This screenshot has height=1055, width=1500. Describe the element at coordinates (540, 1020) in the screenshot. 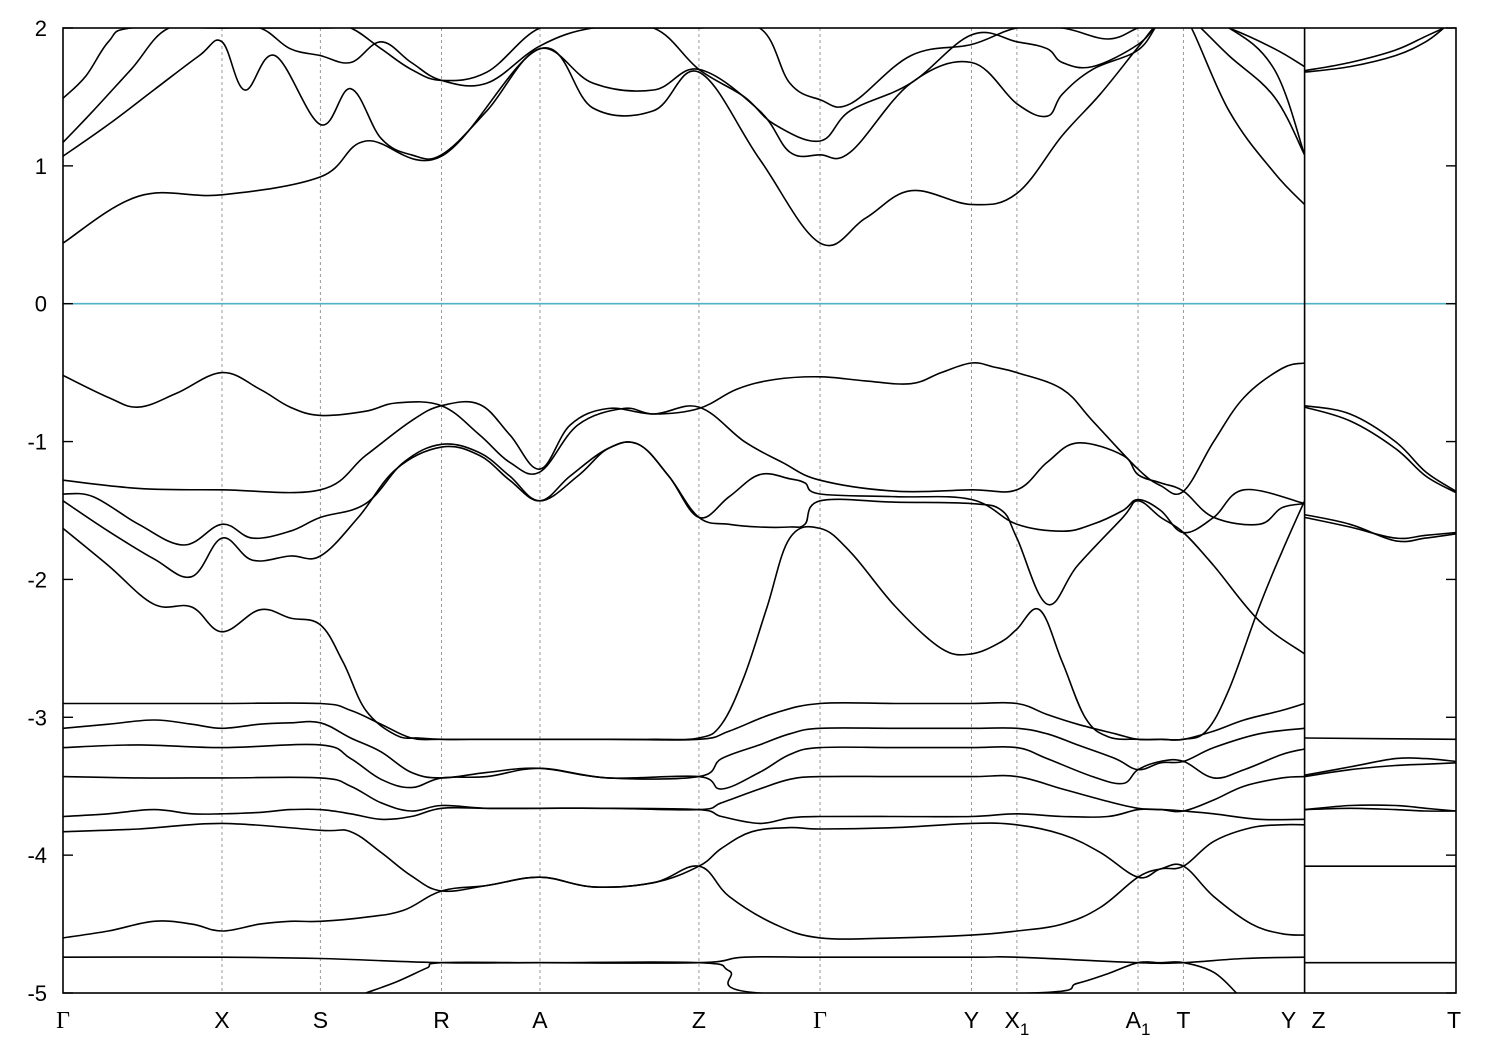

I see `k-point-label: A` at that location.